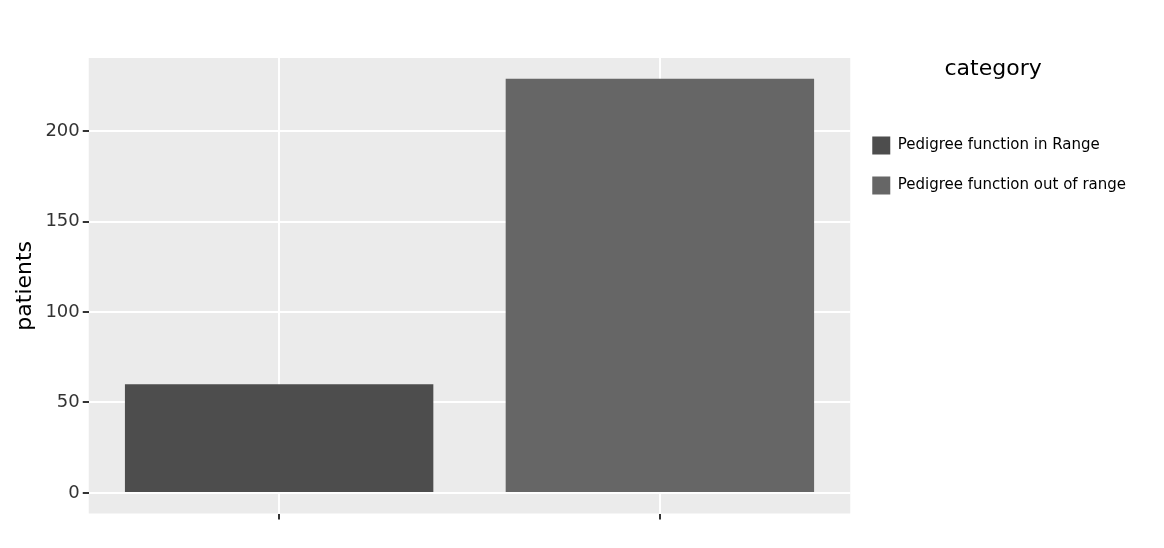 This screenshot has height=548, width=1164. What do you see at coordinates (62, 129) in the screenshot?
I see `y-tick-label: 200` at bounding box center [62, 129].